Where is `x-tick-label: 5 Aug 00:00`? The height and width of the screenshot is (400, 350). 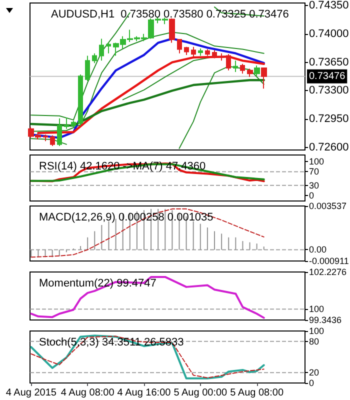 x-tick-label: 5 Aug 00:00 is located at coordinates (201, 393).